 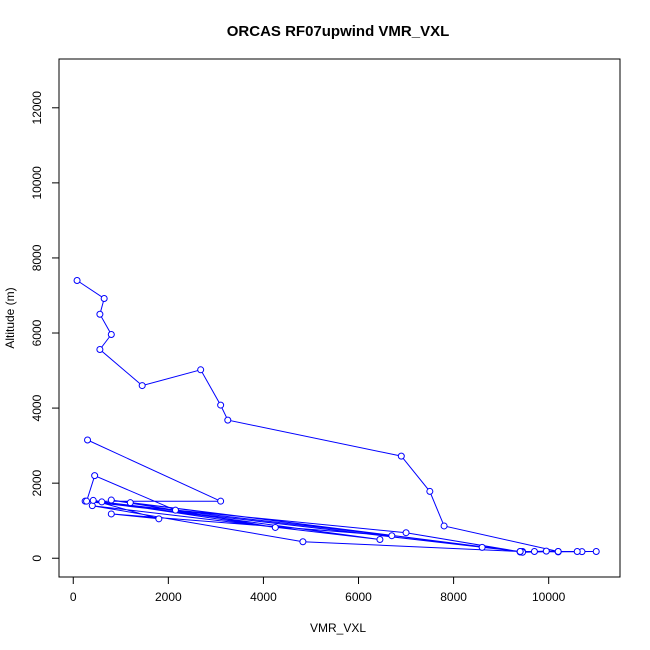 What do you see at coordinates (338, 628) in the screenshot?
I see `x-axis-label: VMR_VXL` at bounding box center [338, 628].